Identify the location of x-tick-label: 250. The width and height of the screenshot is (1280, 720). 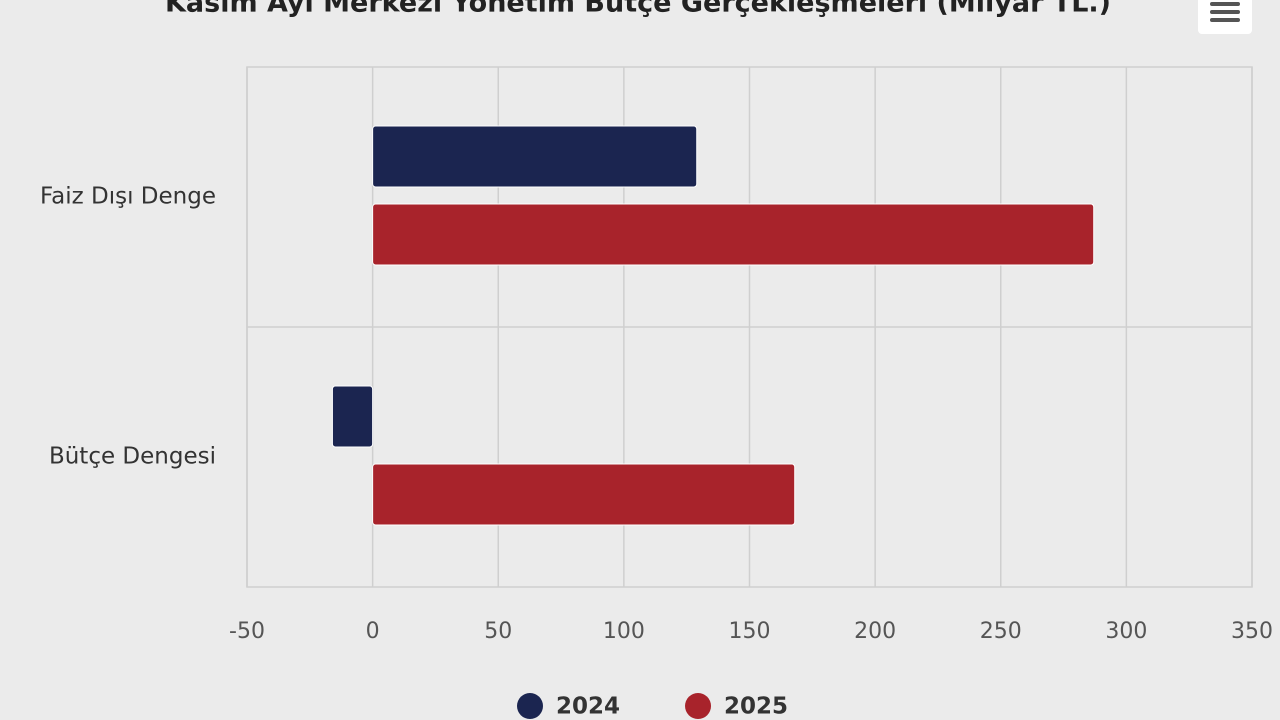
(1001, 631).